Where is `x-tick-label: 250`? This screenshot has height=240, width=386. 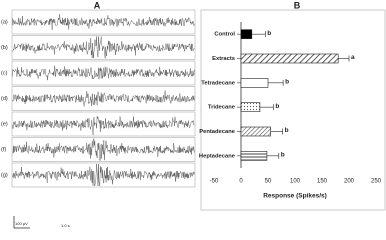
x-tick-label: 250 is located at coordinates (376, 182).